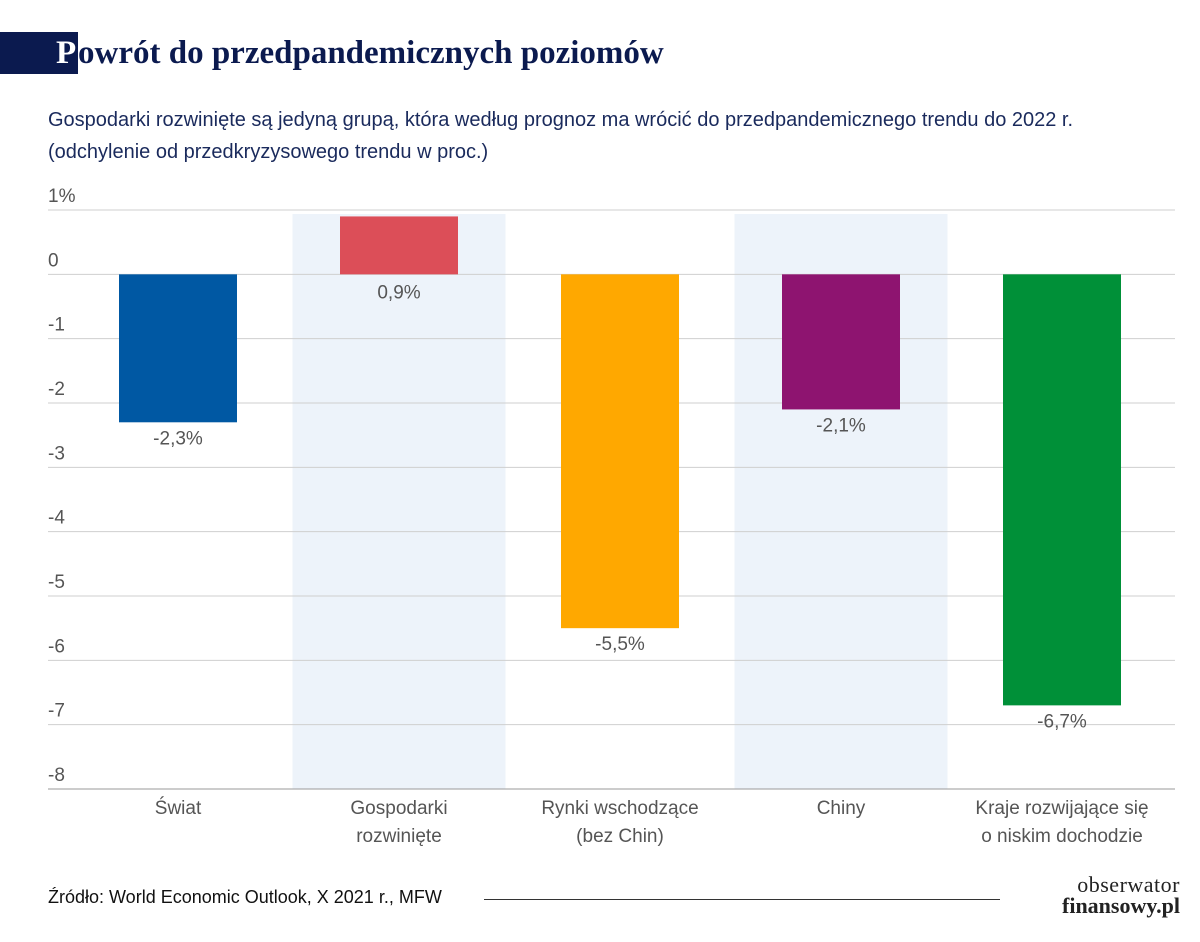 Image resolution: width=1200 pixels, height=942 pixels. What do you see at coordinates (56, 389) in the screenshot?
I see `y-tick-label: -2` at bounding box center [56, 389].